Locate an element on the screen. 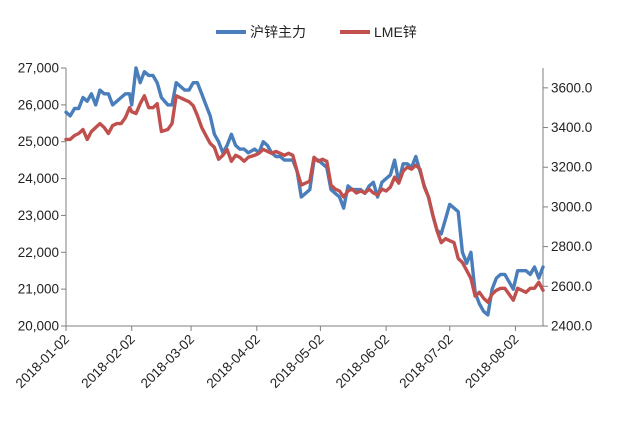 The image size is (635, 431). right-tick-label: 2400.0 is located at coordinates (571, 326).